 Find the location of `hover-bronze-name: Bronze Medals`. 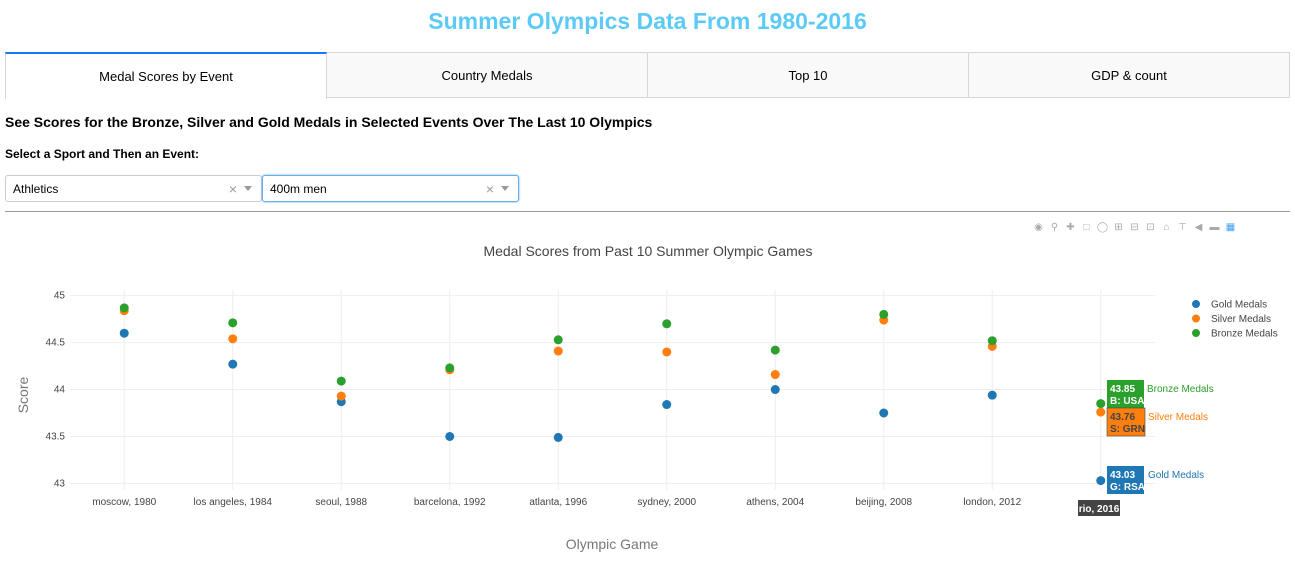

hover-bronze-name: Bronze Medals is located at coordinates (1180, 389).